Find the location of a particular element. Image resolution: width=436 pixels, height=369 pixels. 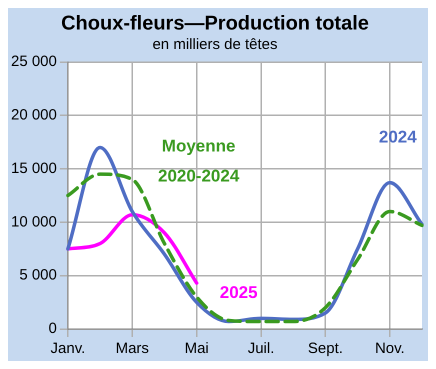

x-tick-label: Nov. is located at coordinates (389, 349).